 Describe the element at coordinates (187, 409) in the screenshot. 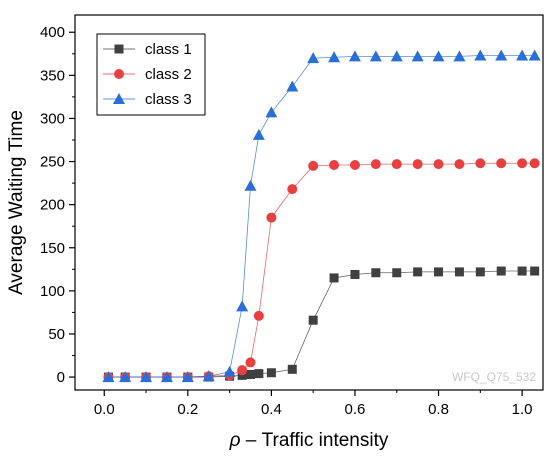

I see `x-tick-label: 0.2` at that location.